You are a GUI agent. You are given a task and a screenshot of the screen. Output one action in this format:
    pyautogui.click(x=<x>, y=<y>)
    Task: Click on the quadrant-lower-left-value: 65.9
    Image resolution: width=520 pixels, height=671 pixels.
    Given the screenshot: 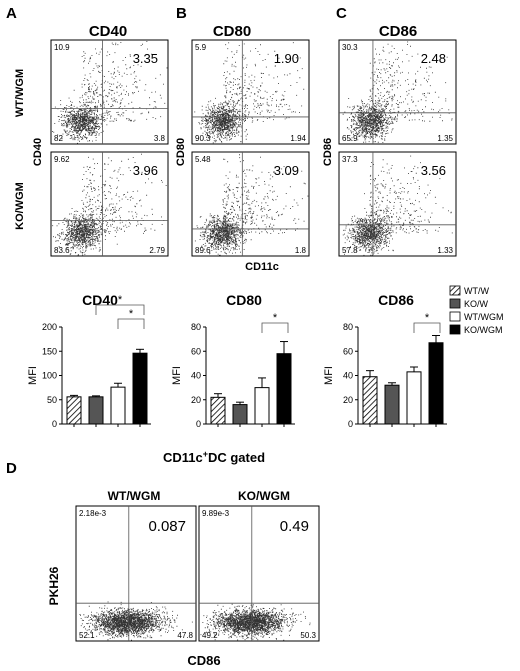 What is the action you would take?
    pyautogui.click(x=350, y=138)
    